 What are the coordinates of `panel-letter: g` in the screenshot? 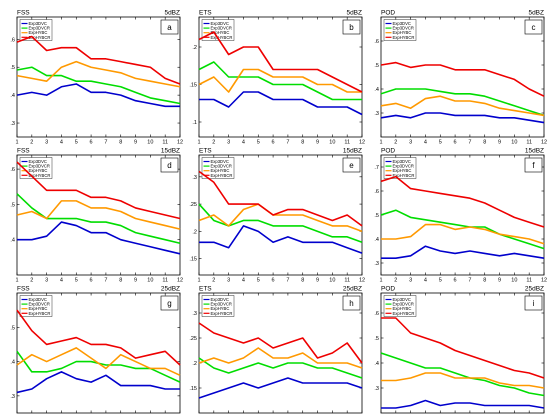 It's located at (169, 303).